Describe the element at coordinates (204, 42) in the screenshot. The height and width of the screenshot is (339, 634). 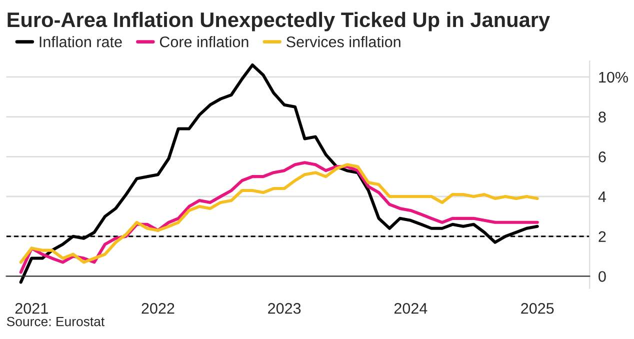
I see `legend-label: Core inflation` at that location.